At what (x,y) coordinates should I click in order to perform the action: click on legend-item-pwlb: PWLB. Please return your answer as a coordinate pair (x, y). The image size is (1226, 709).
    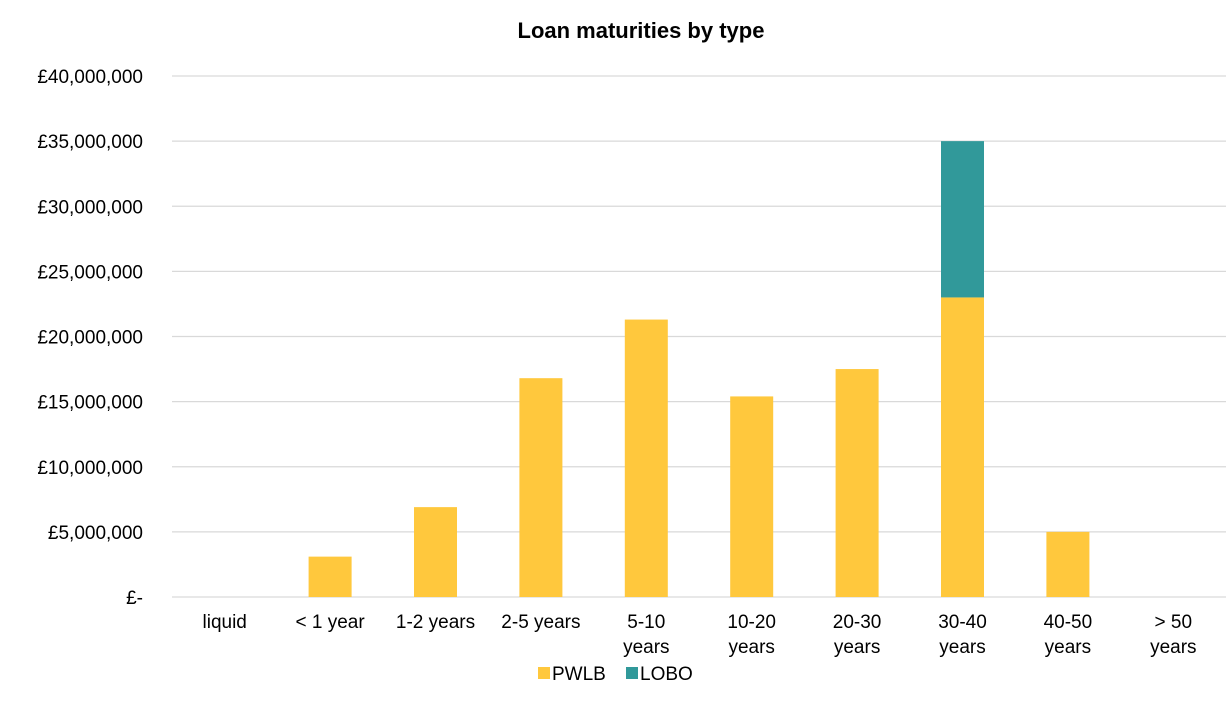
    Looking at the image, I should click on (572, 674).